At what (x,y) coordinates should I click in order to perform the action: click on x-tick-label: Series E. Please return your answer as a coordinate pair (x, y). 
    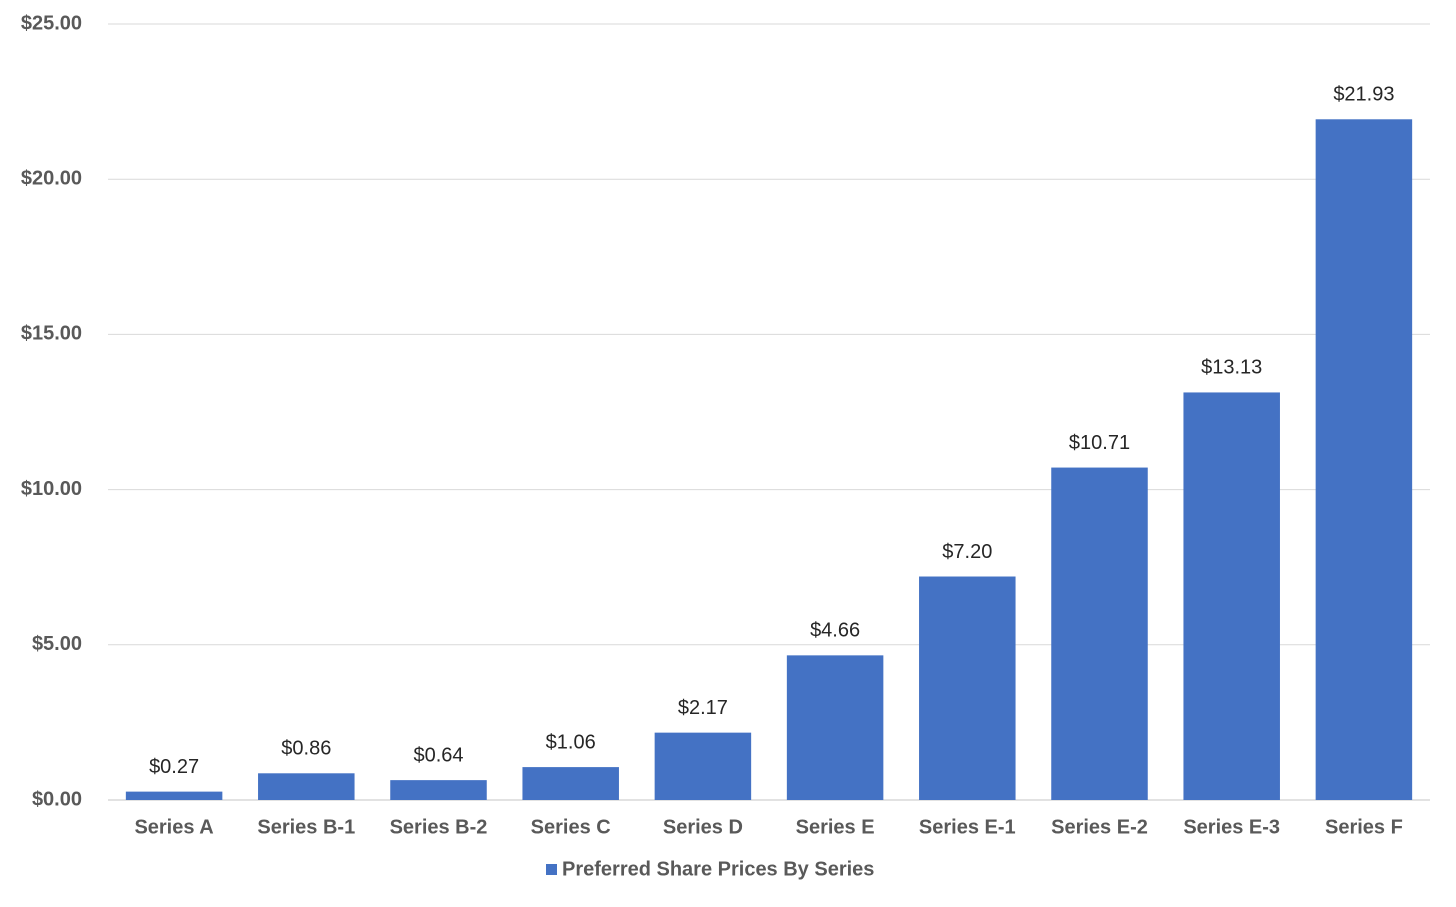
    Looking at the image, I should click on (835, 827).